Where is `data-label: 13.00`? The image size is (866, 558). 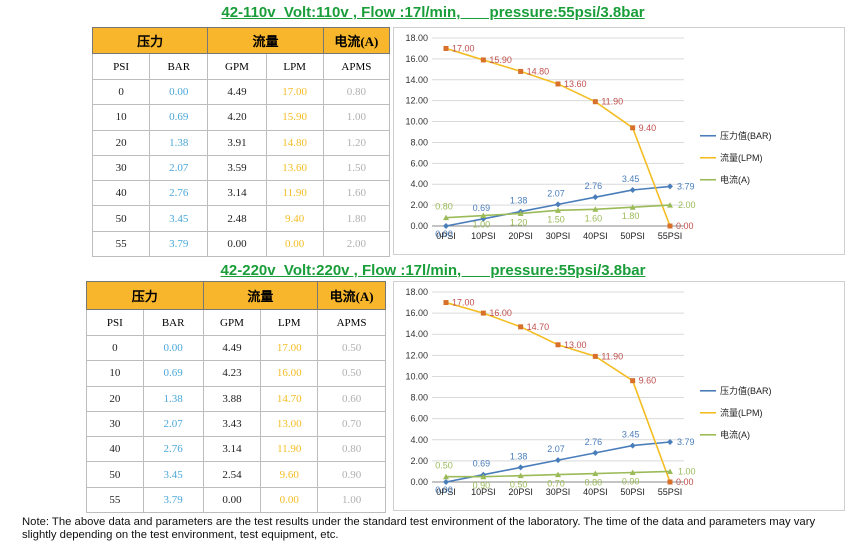
data-label: 13.00 is located at coordinates (575, 345).